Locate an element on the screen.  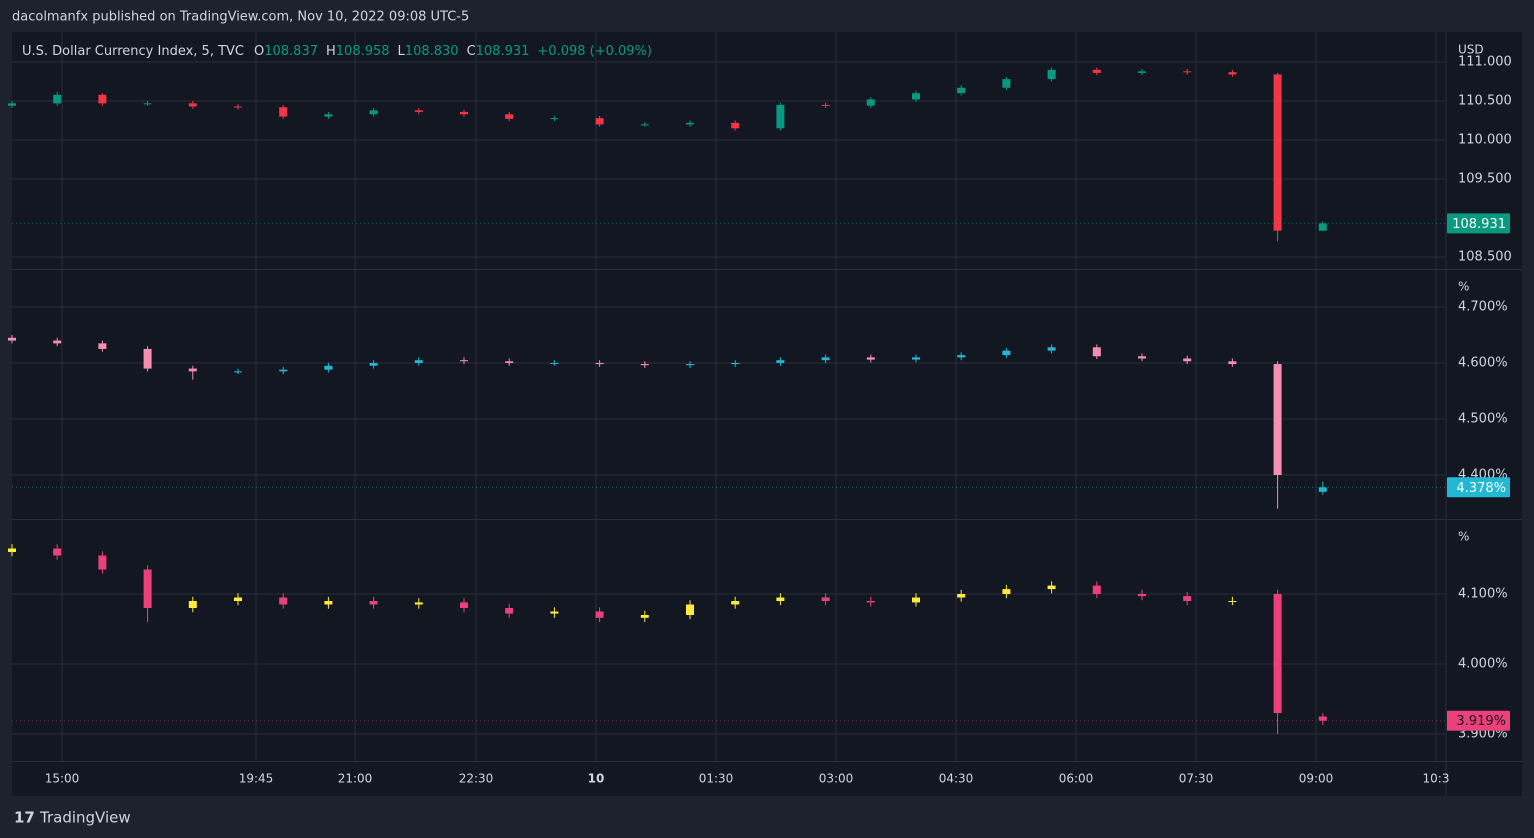
ohlc-value: 108.931 is located at coordinates (503, 51).